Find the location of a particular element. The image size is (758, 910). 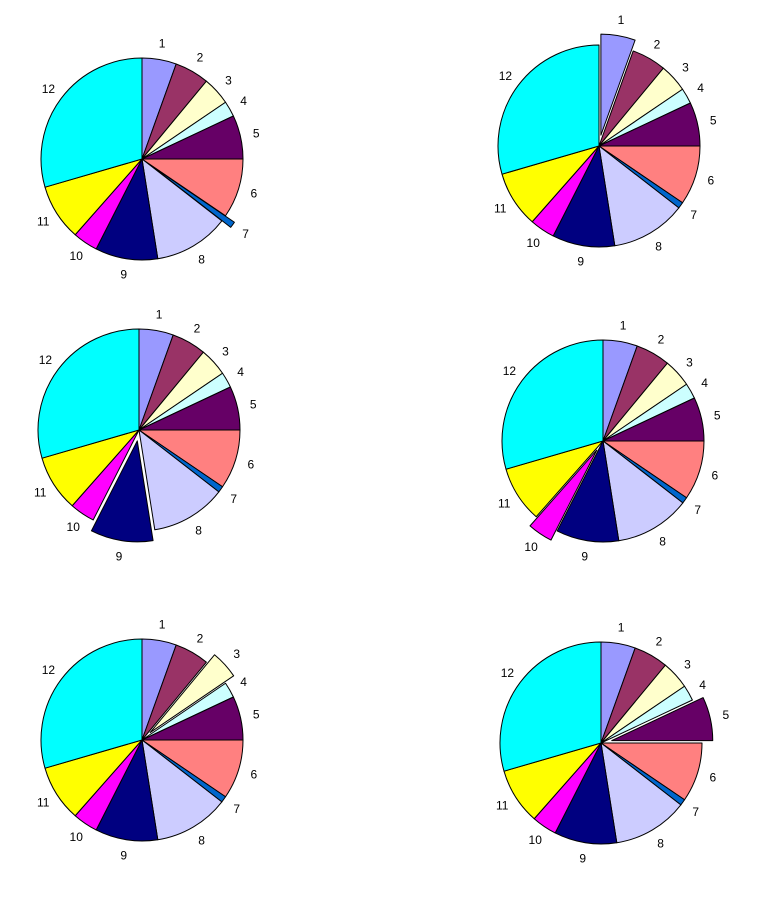

pie-slice-5-exploded is located at coordinates (662, 719).